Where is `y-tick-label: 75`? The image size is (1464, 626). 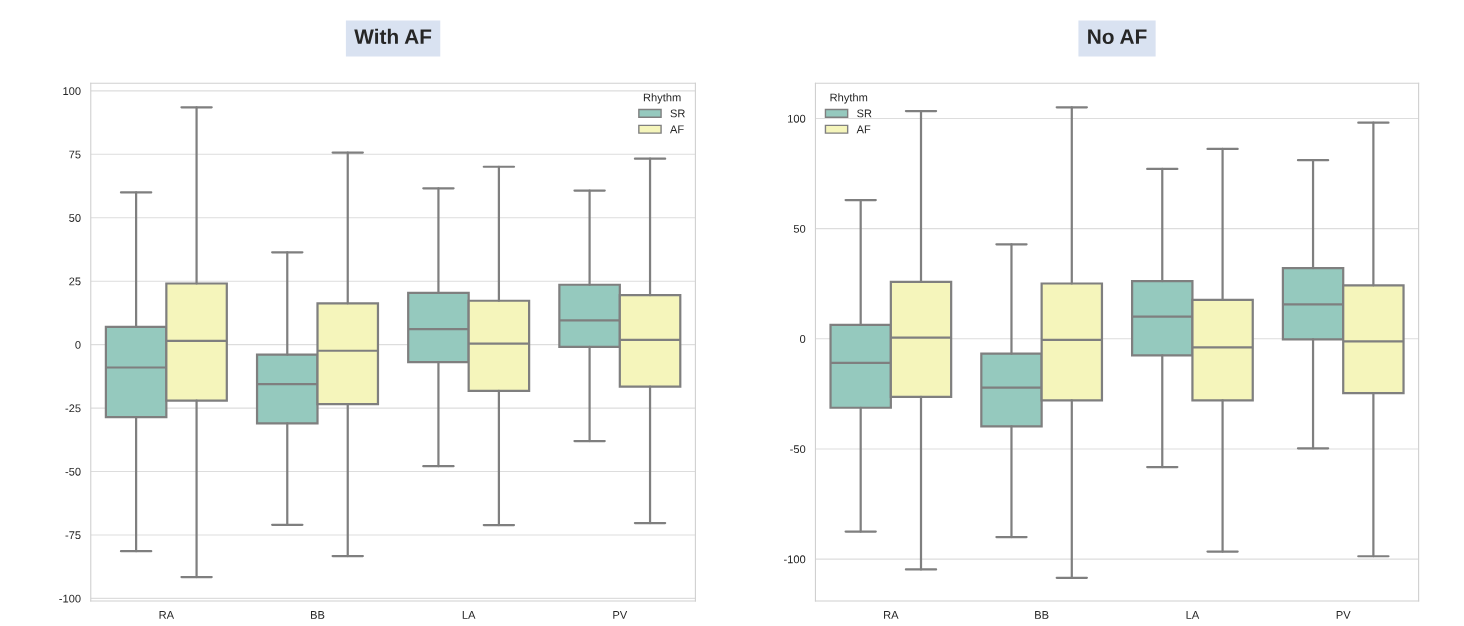
y-tick-label: 75 is located at coordinates (75, 154).